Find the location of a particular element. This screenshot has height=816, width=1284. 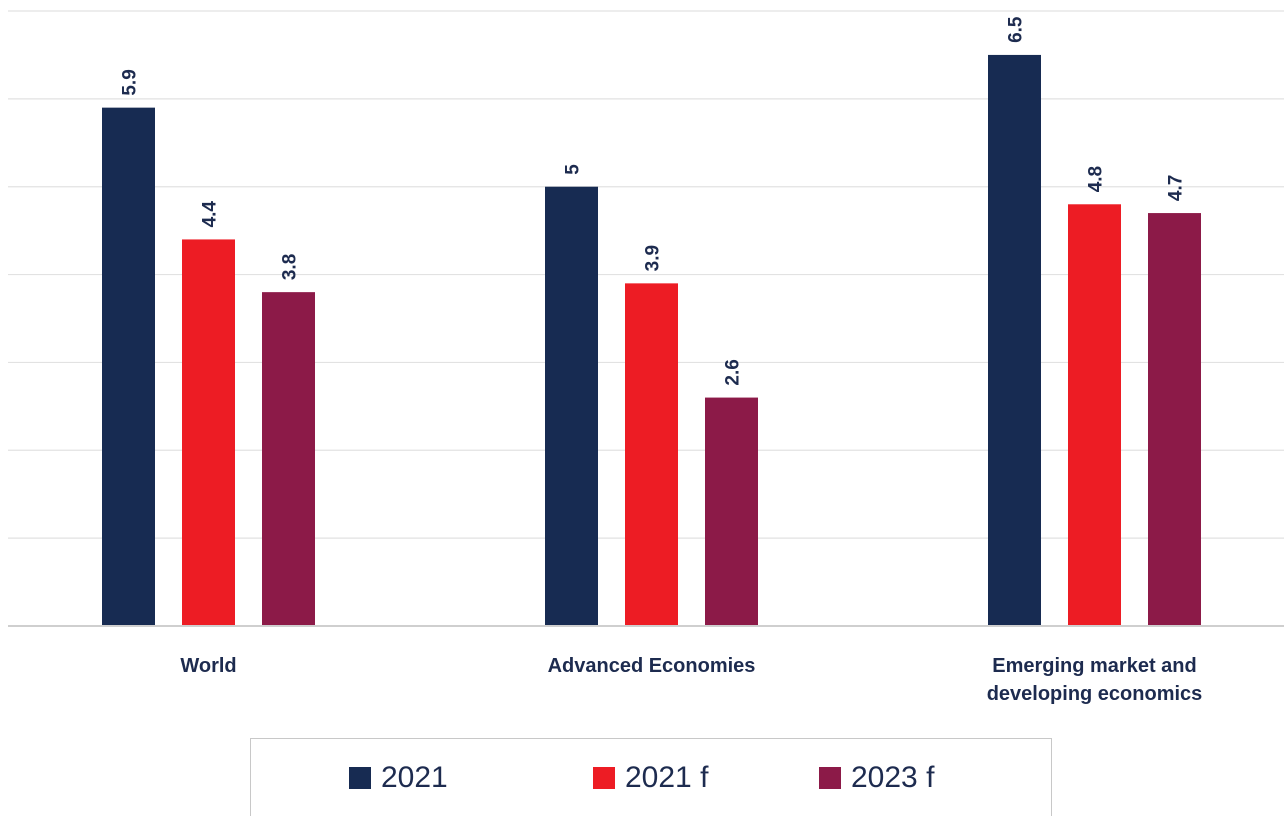

legend-label-2023-f: 2023 f is located at coordinates (893, 777).